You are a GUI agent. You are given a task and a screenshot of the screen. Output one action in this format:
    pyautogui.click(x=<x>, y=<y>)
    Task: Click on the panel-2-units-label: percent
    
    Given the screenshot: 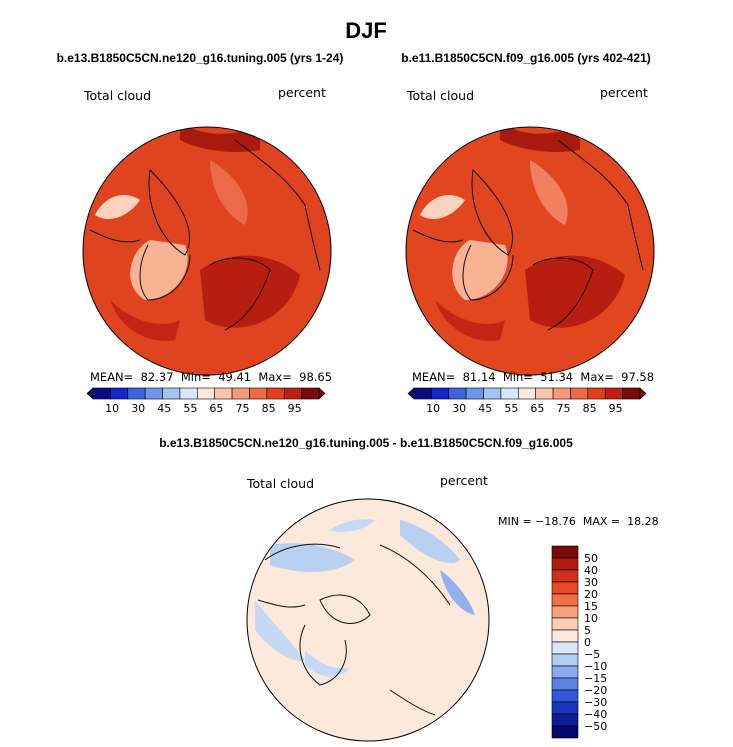 What is the action you would take?
    pyautogui.click(x=624, y=92)
    